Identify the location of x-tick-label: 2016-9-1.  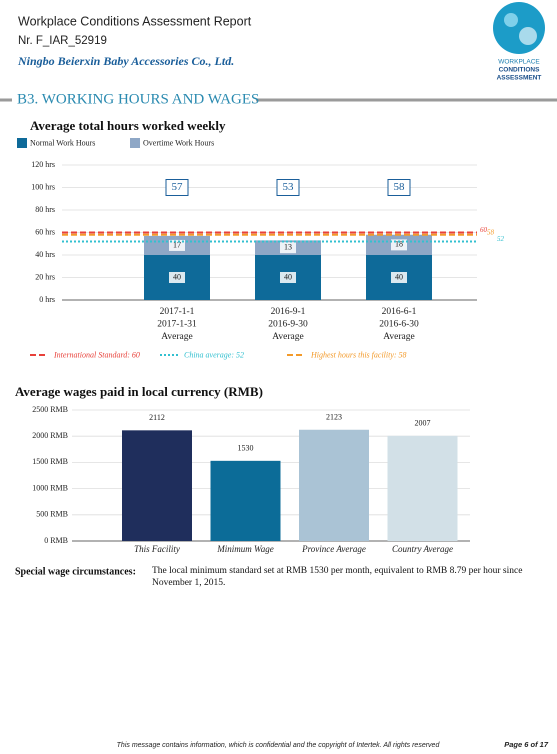
(288, 312).